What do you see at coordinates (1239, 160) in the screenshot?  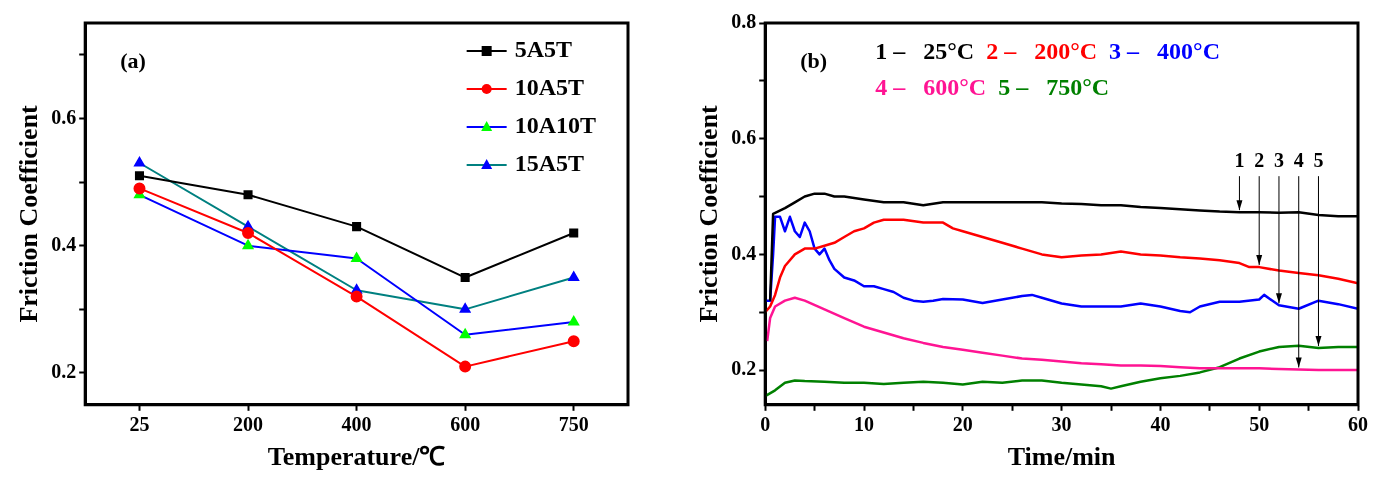 I see `annotation: 1` at bounding box center [1239, 160].